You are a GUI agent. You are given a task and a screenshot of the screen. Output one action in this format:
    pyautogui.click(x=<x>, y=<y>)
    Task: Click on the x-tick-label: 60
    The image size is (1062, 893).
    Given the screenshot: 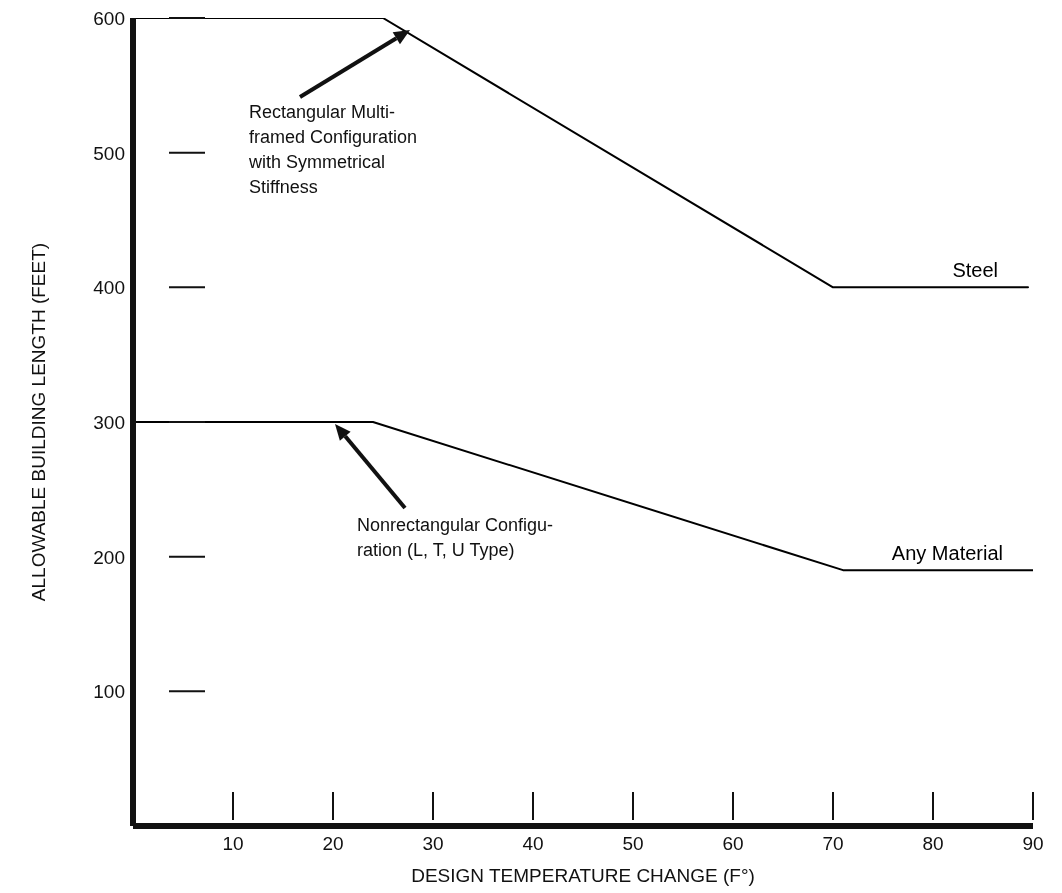 What is the action you would take?
    pyautogui.click(x=733, y=843)
    